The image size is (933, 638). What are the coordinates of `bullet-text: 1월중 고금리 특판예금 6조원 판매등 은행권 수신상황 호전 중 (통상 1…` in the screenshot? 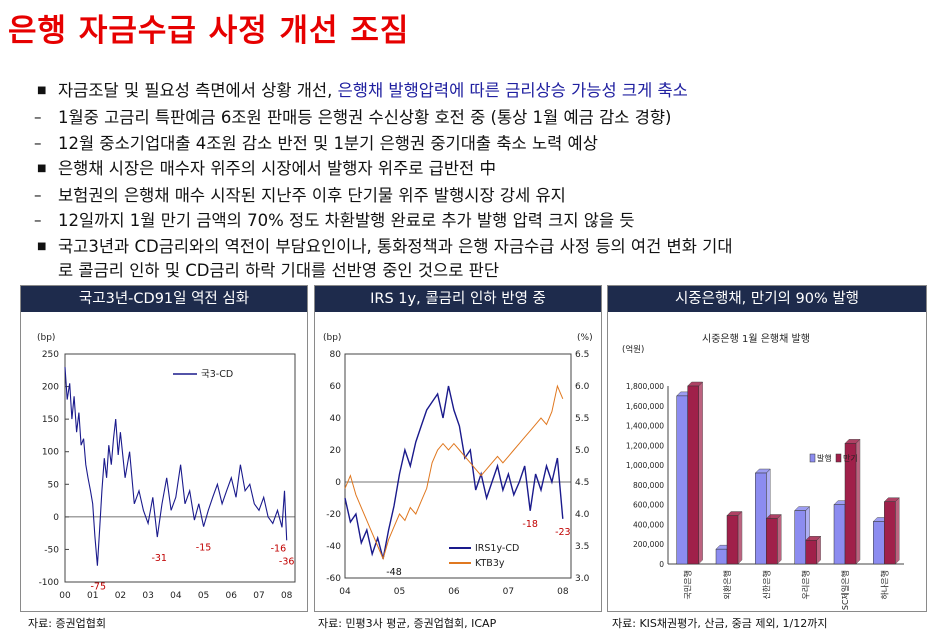 It's located at (491, 117).